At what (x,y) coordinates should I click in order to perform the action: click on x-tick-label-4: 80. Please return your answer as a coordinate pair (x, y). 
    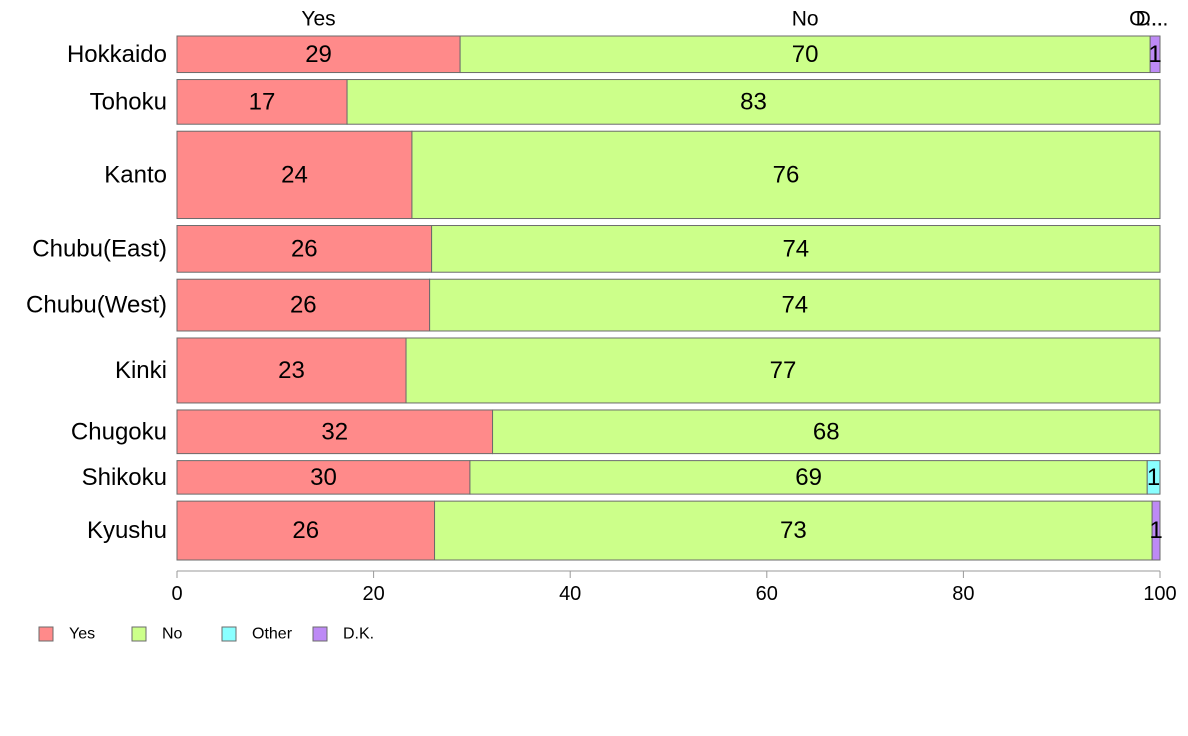
    Looking at the image, I should click on (963, 594).